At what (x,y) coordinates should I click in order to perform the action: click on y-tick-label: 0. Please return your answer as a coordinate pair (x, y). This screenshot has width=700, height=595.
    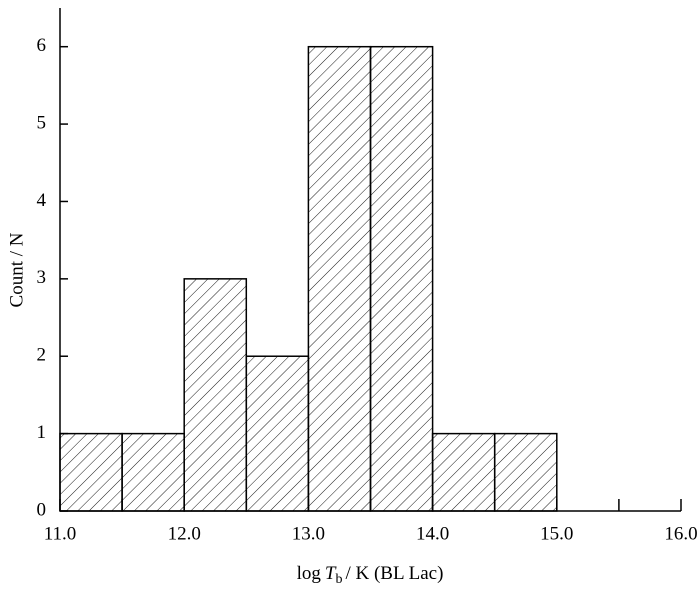
    Looking at the image, I should click on (42, 509).